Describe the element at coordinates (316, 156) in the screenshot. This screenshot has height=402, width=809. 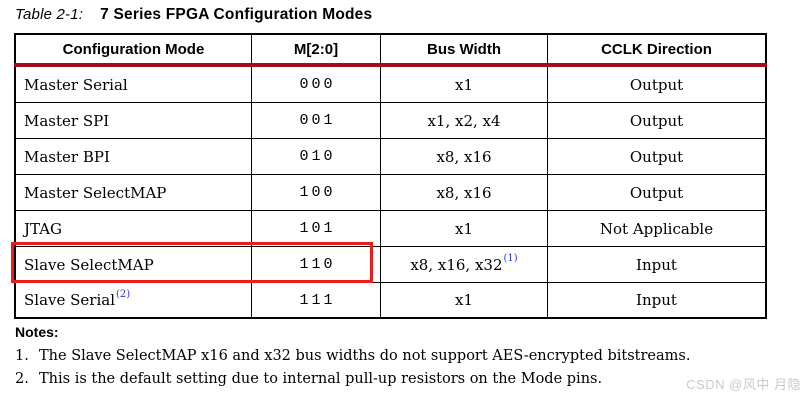
I see `cell-m-code: 010` at that location.